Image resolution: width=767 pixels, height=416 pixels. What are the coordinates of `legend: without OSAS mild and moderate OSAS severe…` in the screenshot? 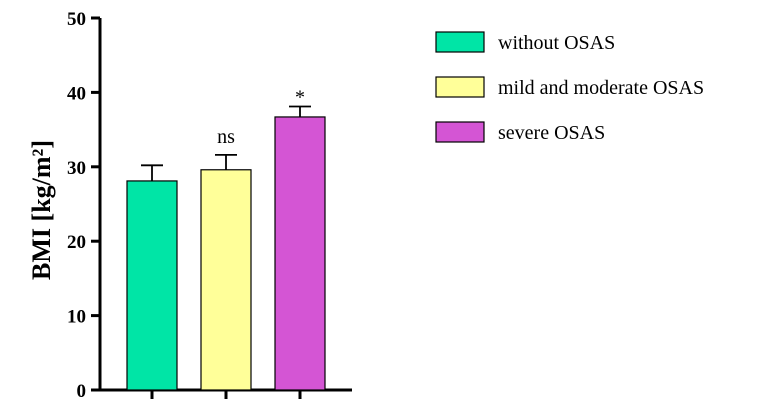 It's located at (569, 87).